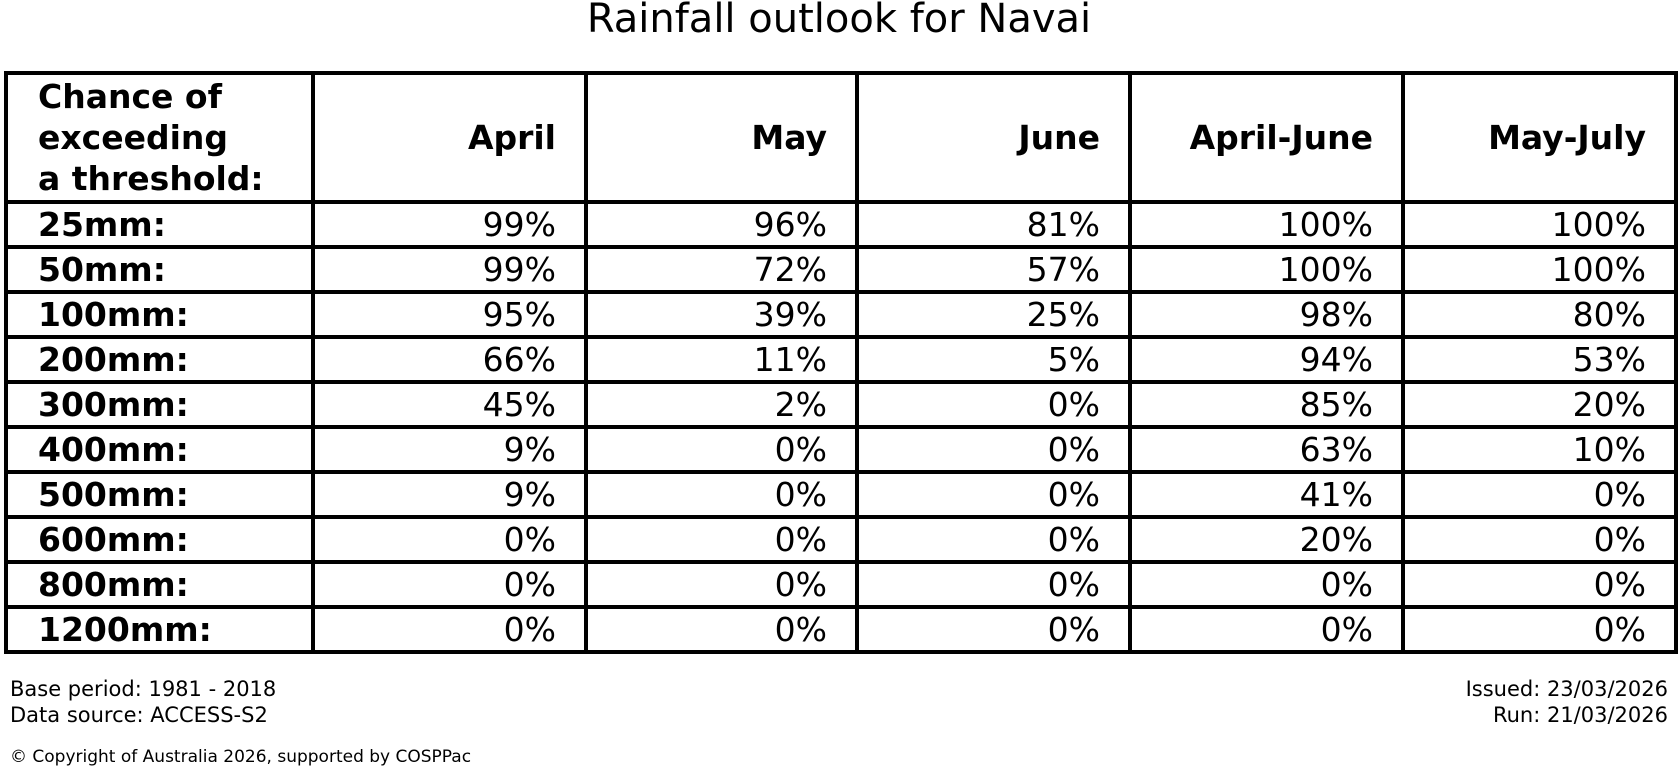 This screenshot has height=769, width=1678. What do you see at coordinates (993, 314) in the screenshot?
I see `probability-value: 25%` at bounding box center [993, 314].